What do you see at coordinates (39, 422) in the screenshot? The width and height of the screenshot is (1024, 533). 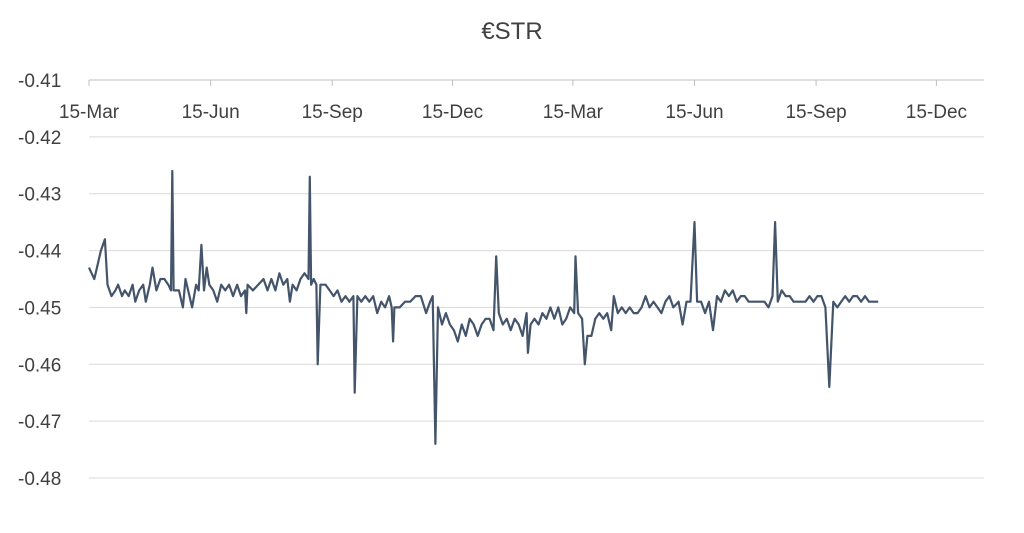 I see `y-tick-label: -0.47` at bounding box center [39, 422].